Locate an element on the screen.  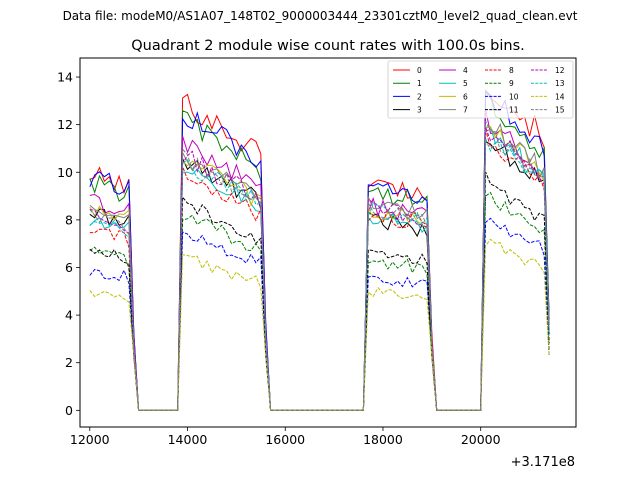
y-tick-label: 0 is located at coordinates (69, 410).